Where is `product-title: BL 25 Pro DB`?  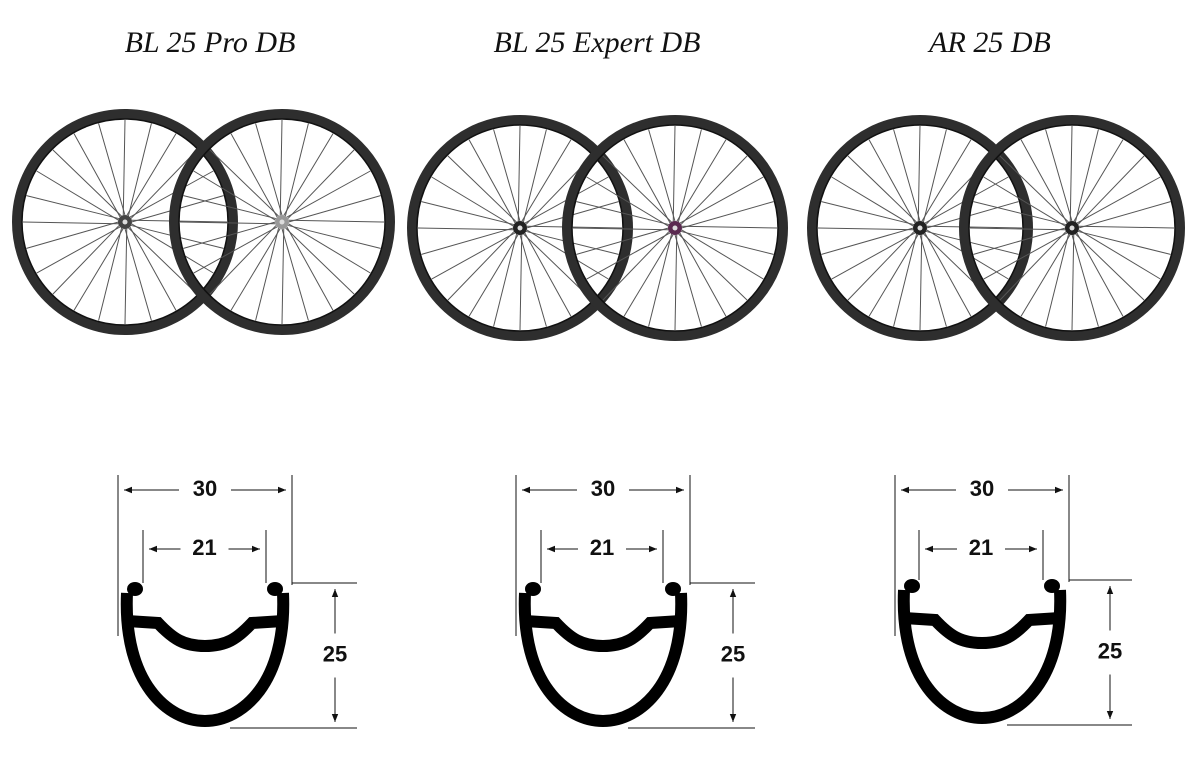
product-title: BL 25 Pro DB is located at coordinates (210, 42).